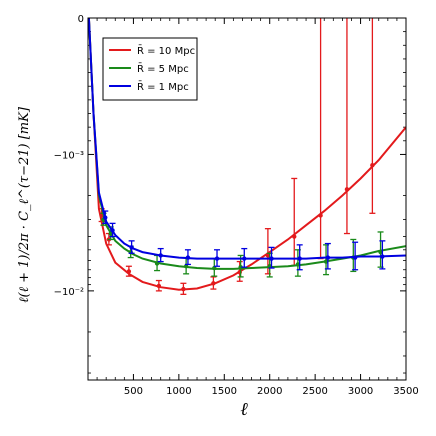 The width and height of the screenshot is (436, 436). I want to click on x-tick-label: 500, so click(133, 391).